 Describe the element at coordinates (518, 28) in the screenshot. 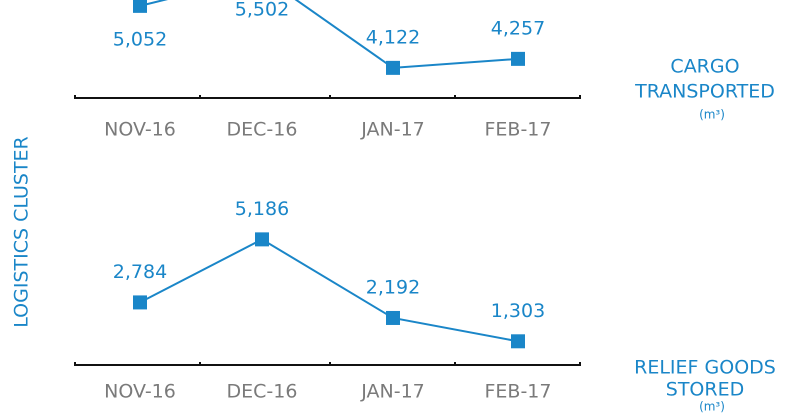

I see `value-label: 4,257` at that location.